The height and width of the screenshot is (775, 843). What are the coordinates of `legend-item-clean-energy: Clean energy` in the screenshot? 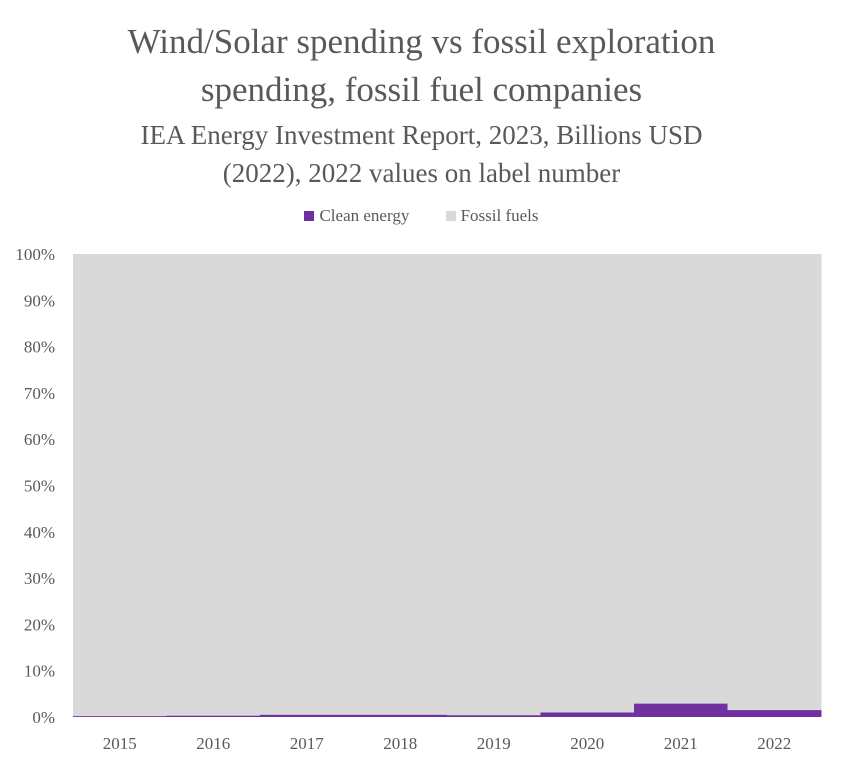 It's located at (356, 216).